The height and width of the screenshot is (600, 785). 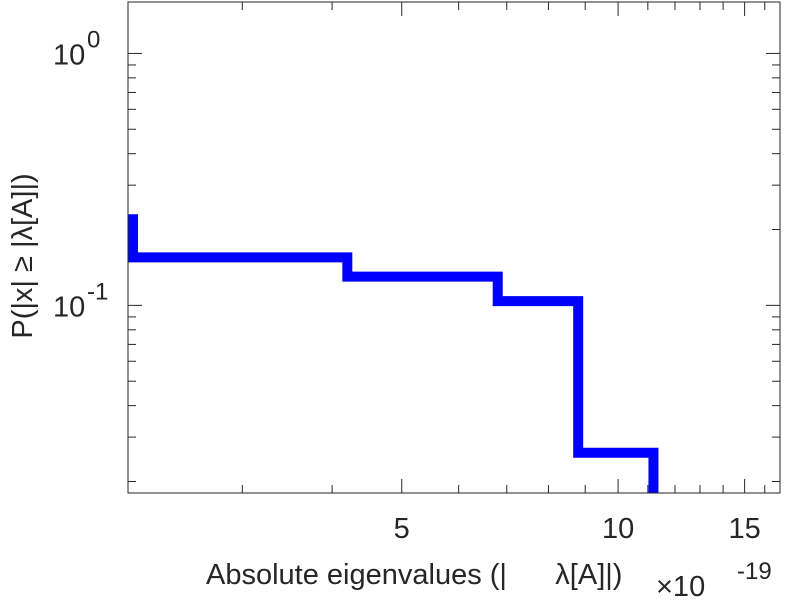 I want to click on x-tick-label: 5, so click(x=402, y=529).